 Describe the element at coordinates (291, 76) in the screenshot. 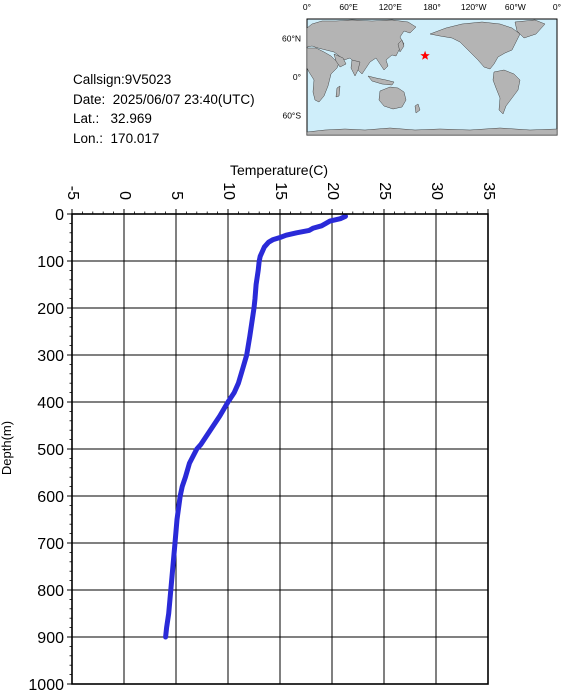

I see `map-lat-labels: 60°N 0° 60°S` at that location.